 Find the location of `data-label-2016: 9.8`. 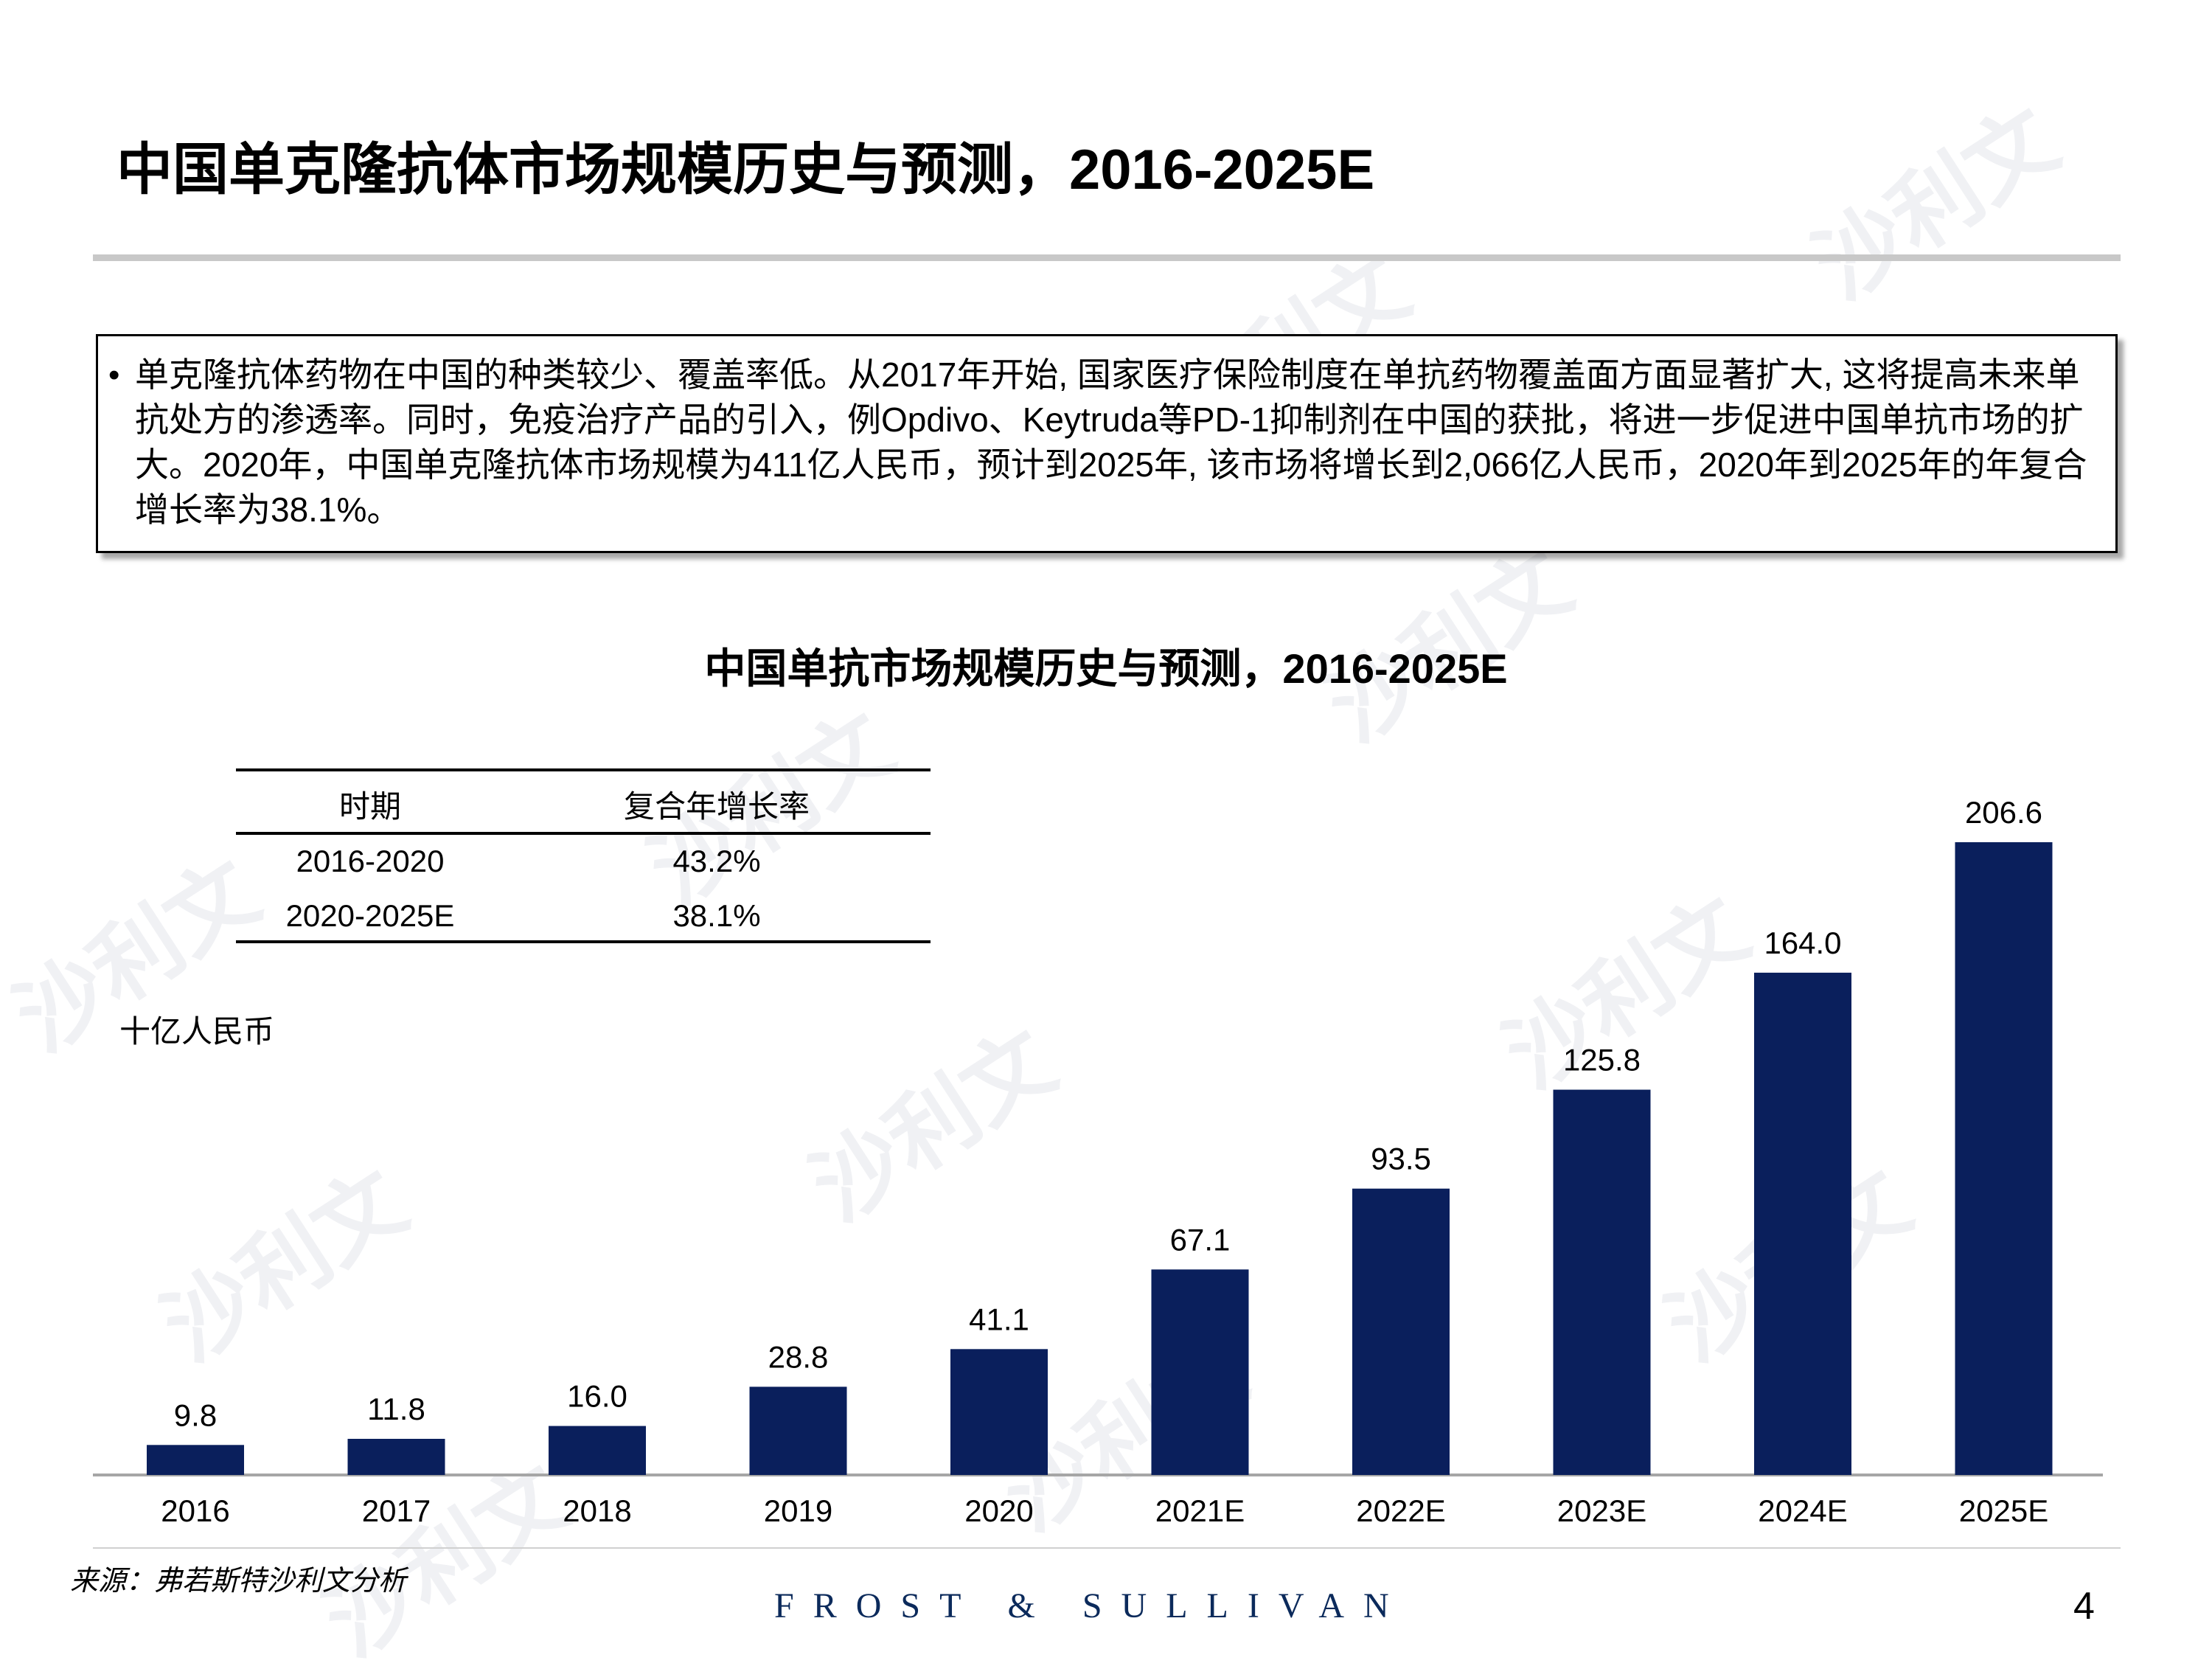

data-label-2016: 9.8 is located at coordinates (195, 1415).